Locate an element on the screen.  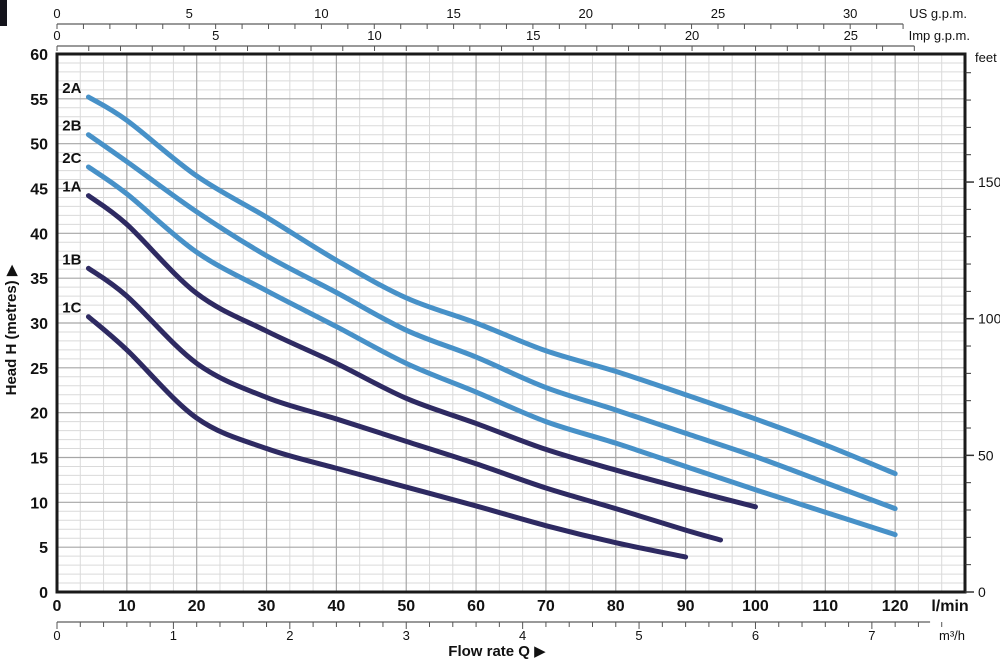
lmin-tick-label: 40 is located at coordinates (336, 606).